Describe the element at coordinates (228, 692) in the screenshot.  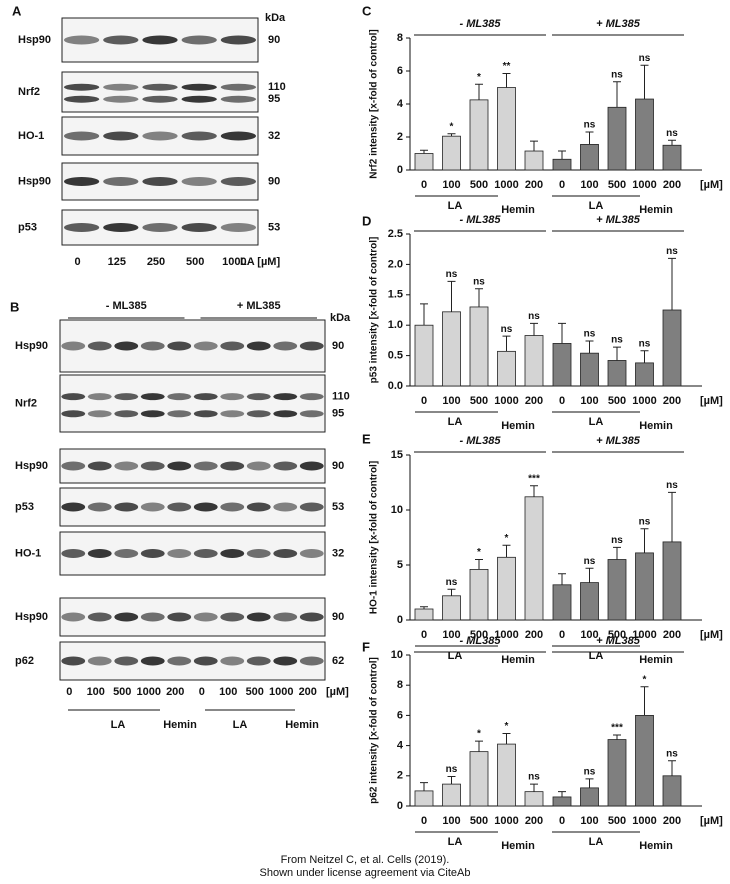
I see `lane-label: 100` at that location.